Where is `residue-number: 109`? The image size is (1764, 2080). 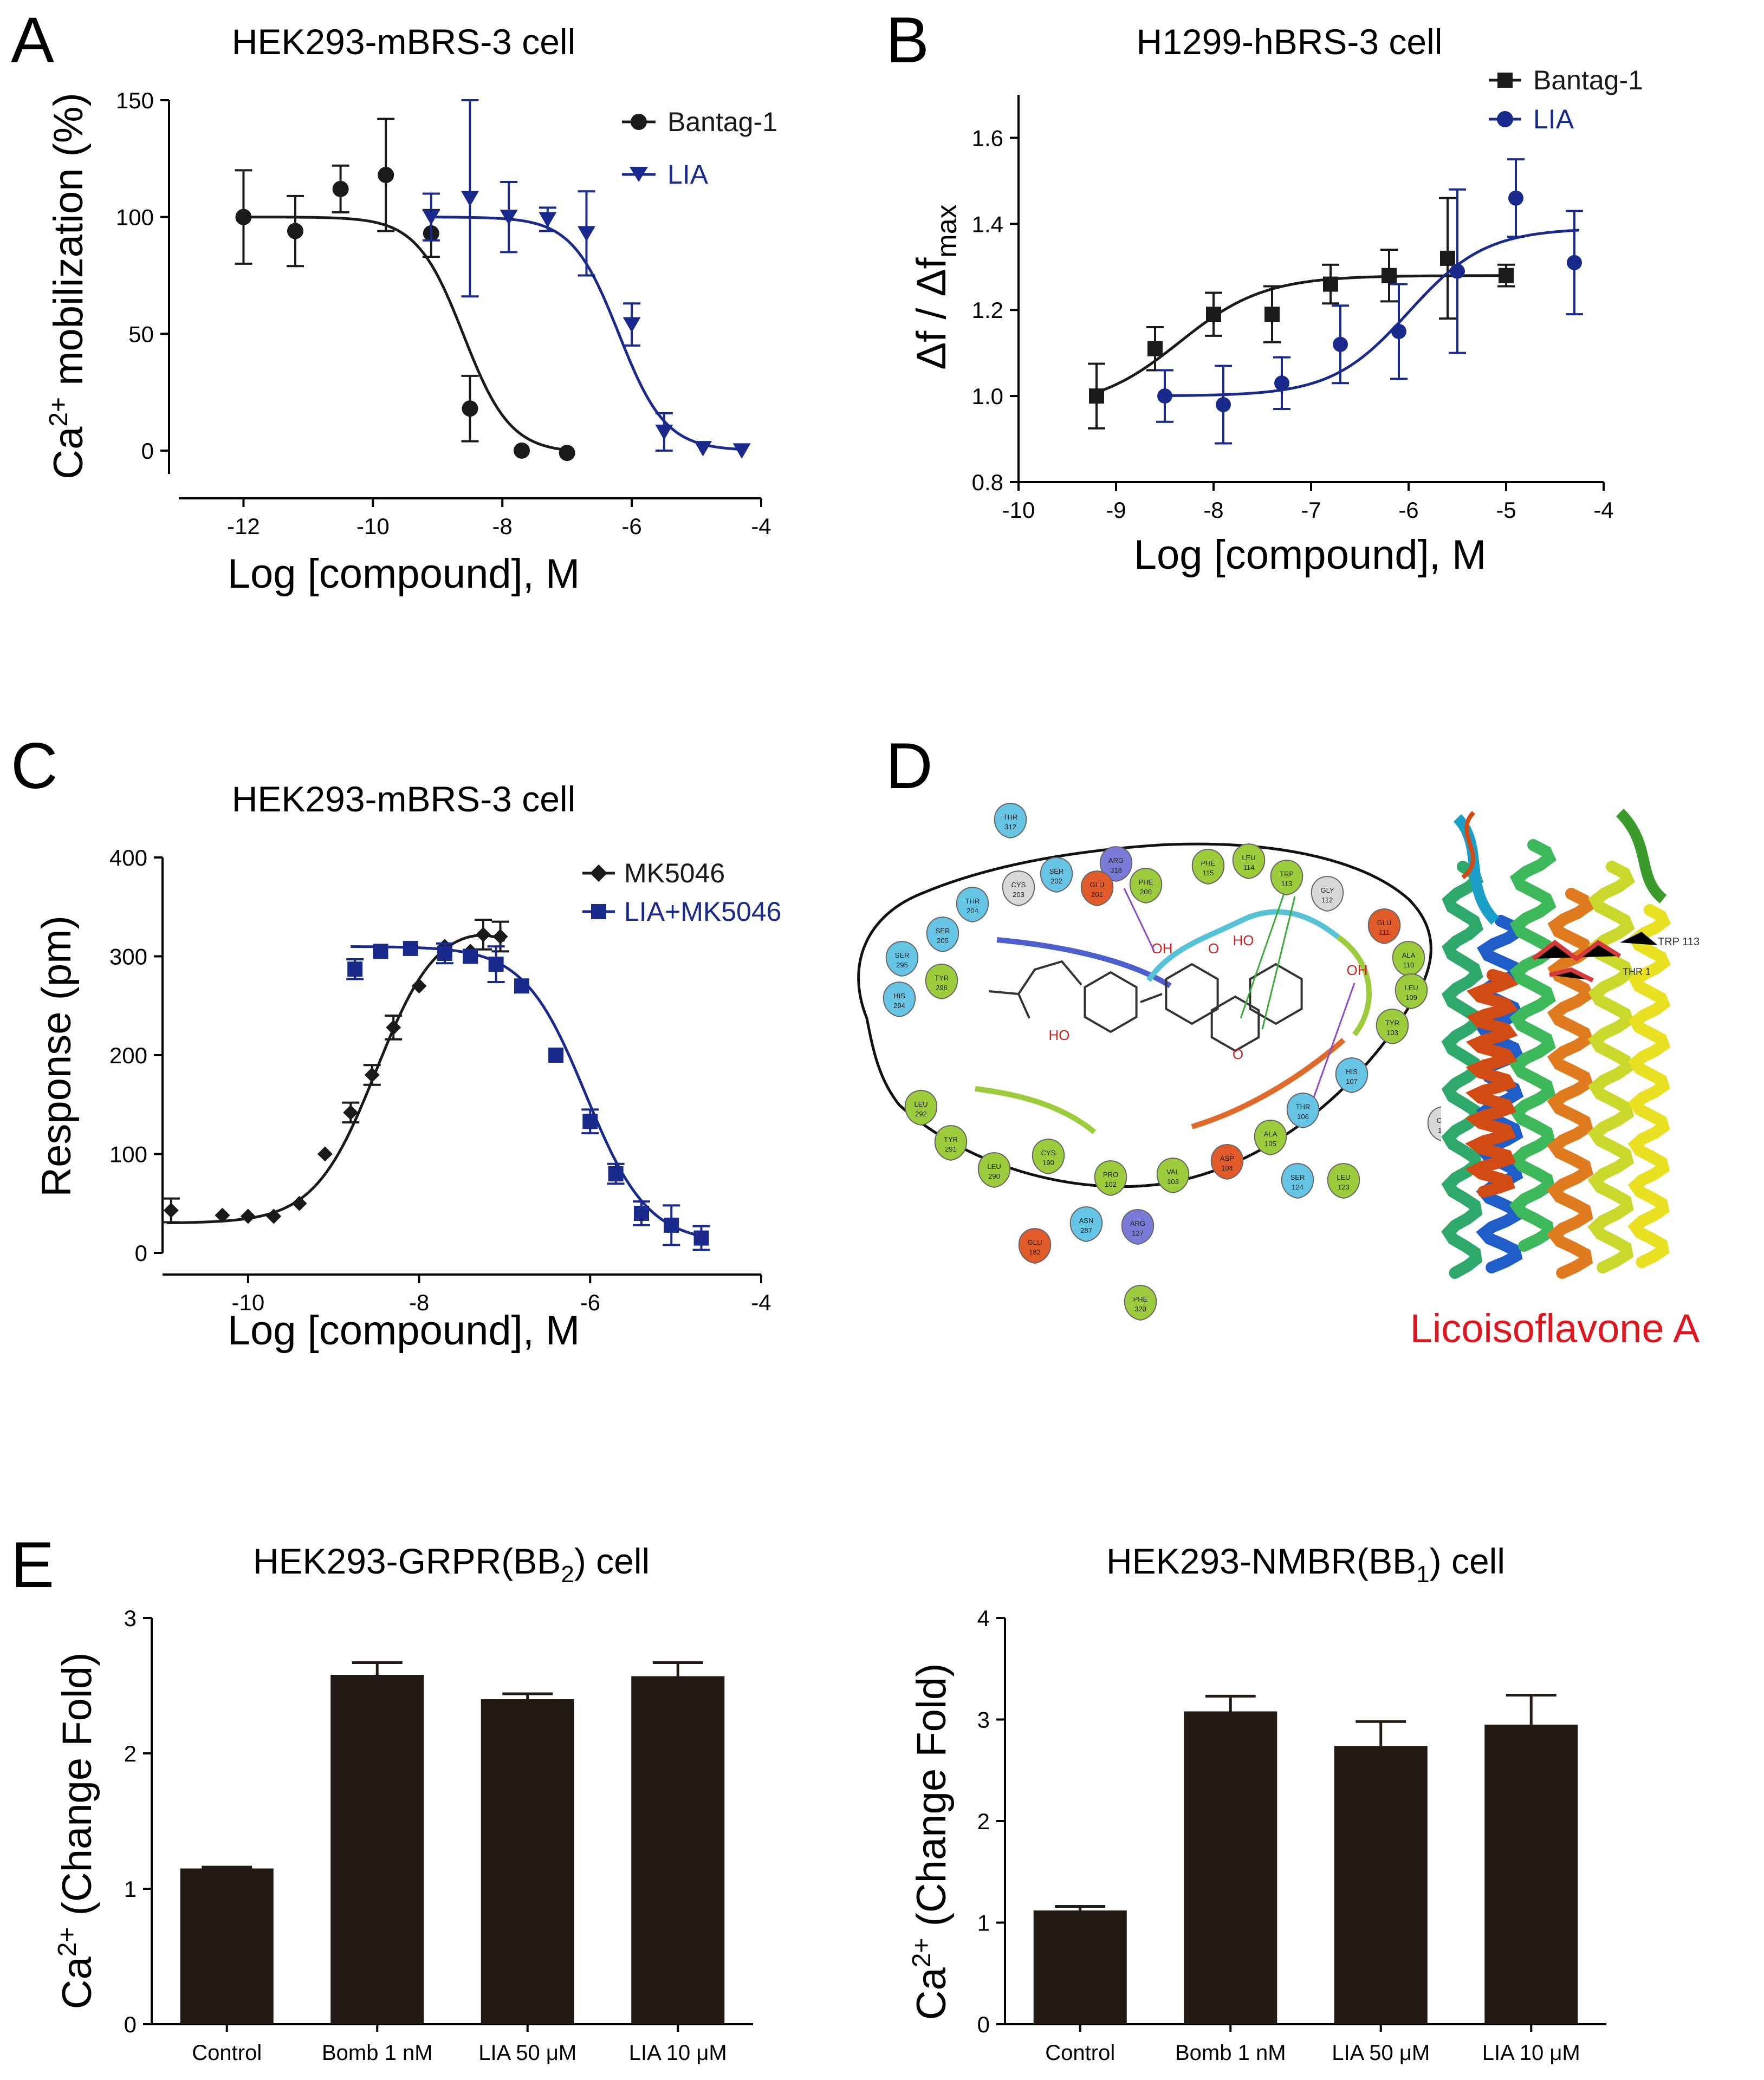
residue-number: 109 is located at coordinates (1411, 997).